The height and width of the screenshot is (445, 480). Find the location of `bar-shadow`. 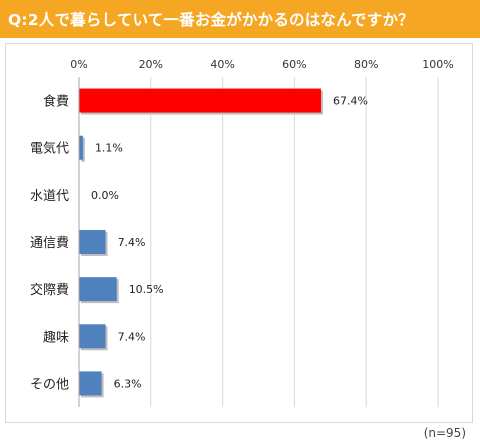

bar-shadow is located at coordinates (83, 149).